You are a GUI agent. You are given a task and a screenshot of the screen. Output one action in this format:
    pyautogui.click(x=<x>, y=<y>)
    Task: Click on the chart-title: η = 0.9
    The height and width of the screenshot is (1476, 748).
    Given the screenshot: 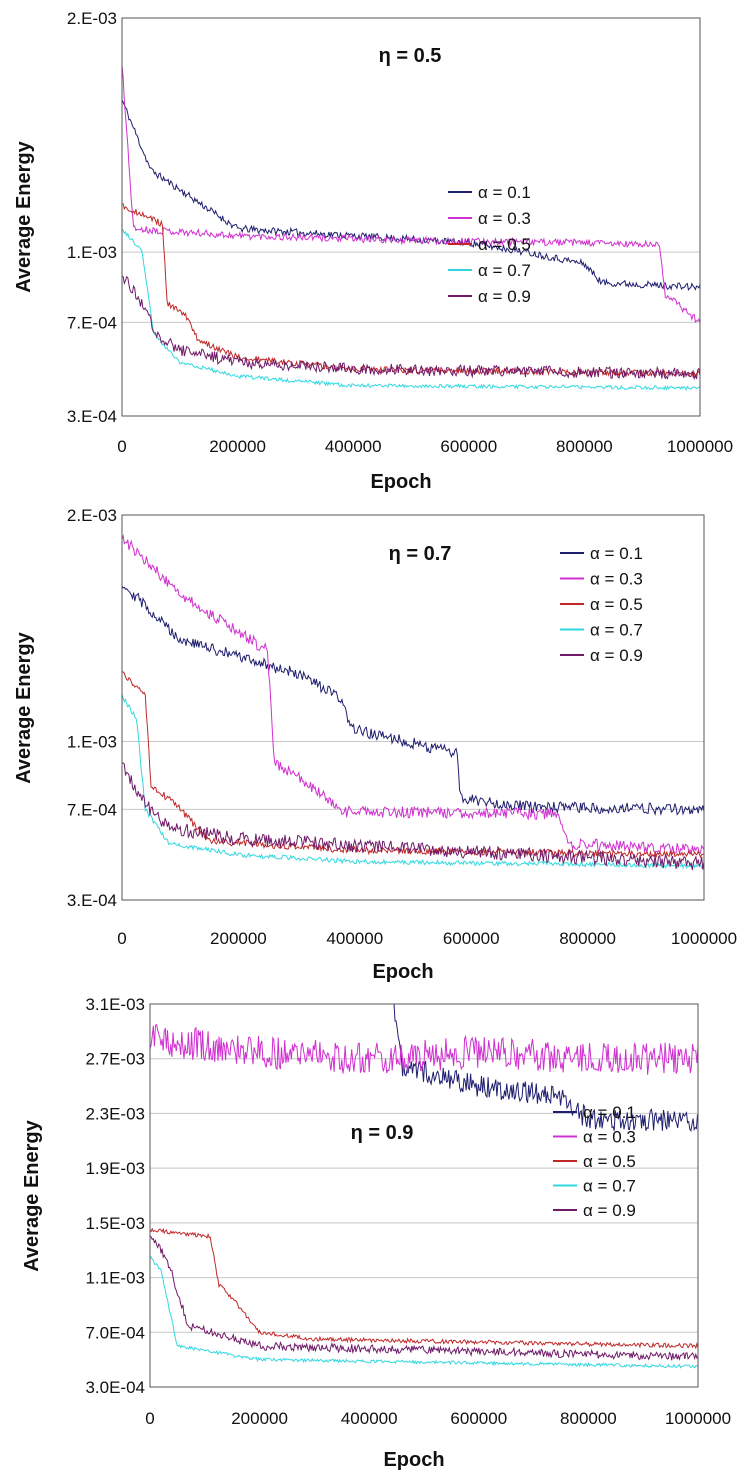 What is the action you would take?
    pyautogui.click(x=382, y=1133)
    